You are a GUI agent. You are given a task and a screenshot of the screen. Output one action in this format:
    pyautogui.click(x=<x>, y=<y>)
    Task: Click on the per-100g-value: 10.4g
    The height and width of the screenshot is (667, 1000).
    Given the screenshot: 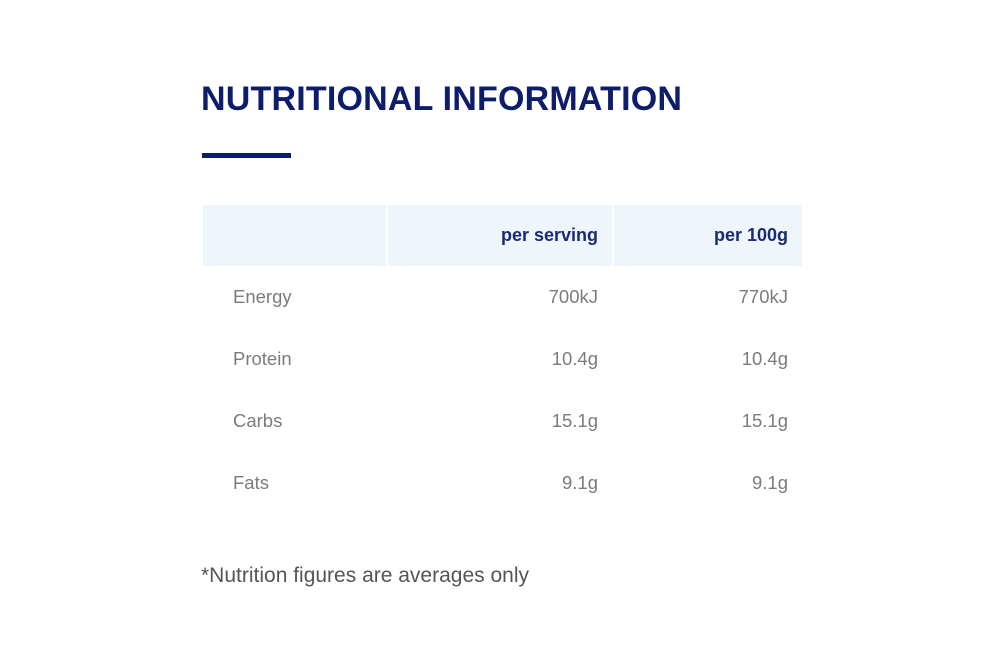 What is the action you would take?
    pyautogui.click(x=764, y=358)
    